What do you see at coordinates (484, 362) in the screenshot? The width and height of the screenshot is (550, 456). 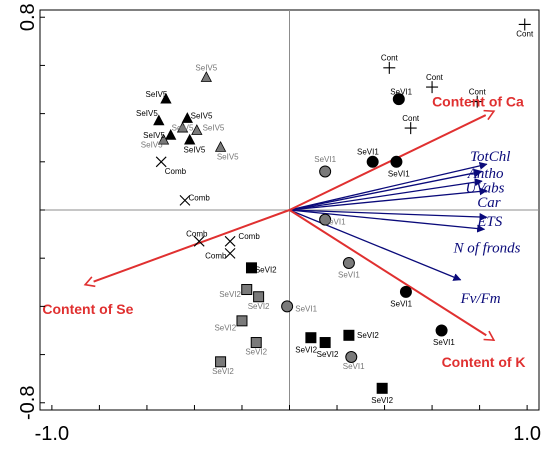 I see `env-arrow-label: Content of K` at bounding box center [484, 362].